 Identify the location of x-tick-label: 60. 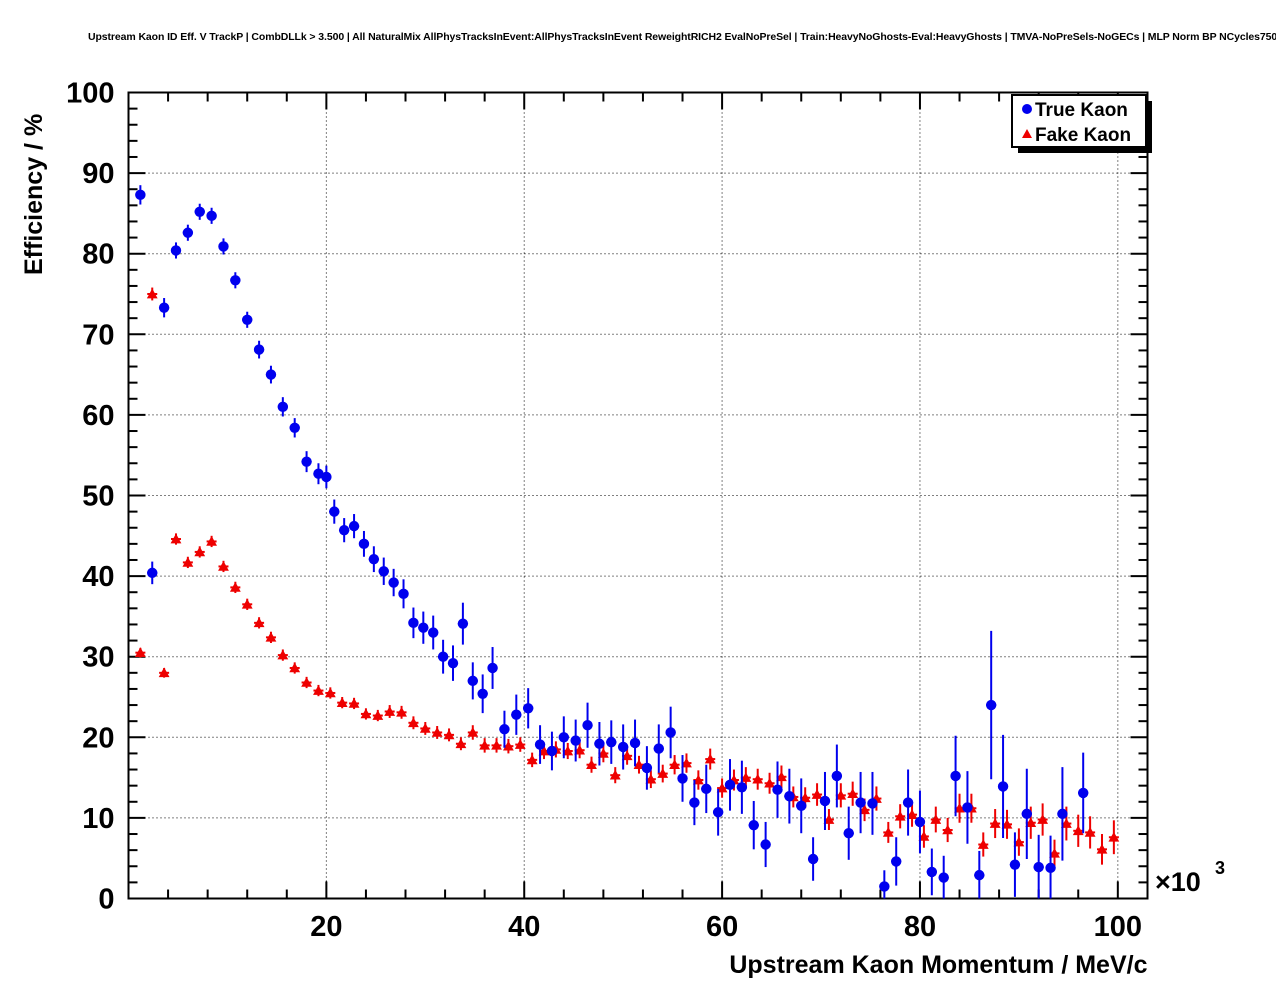
(722, 927).